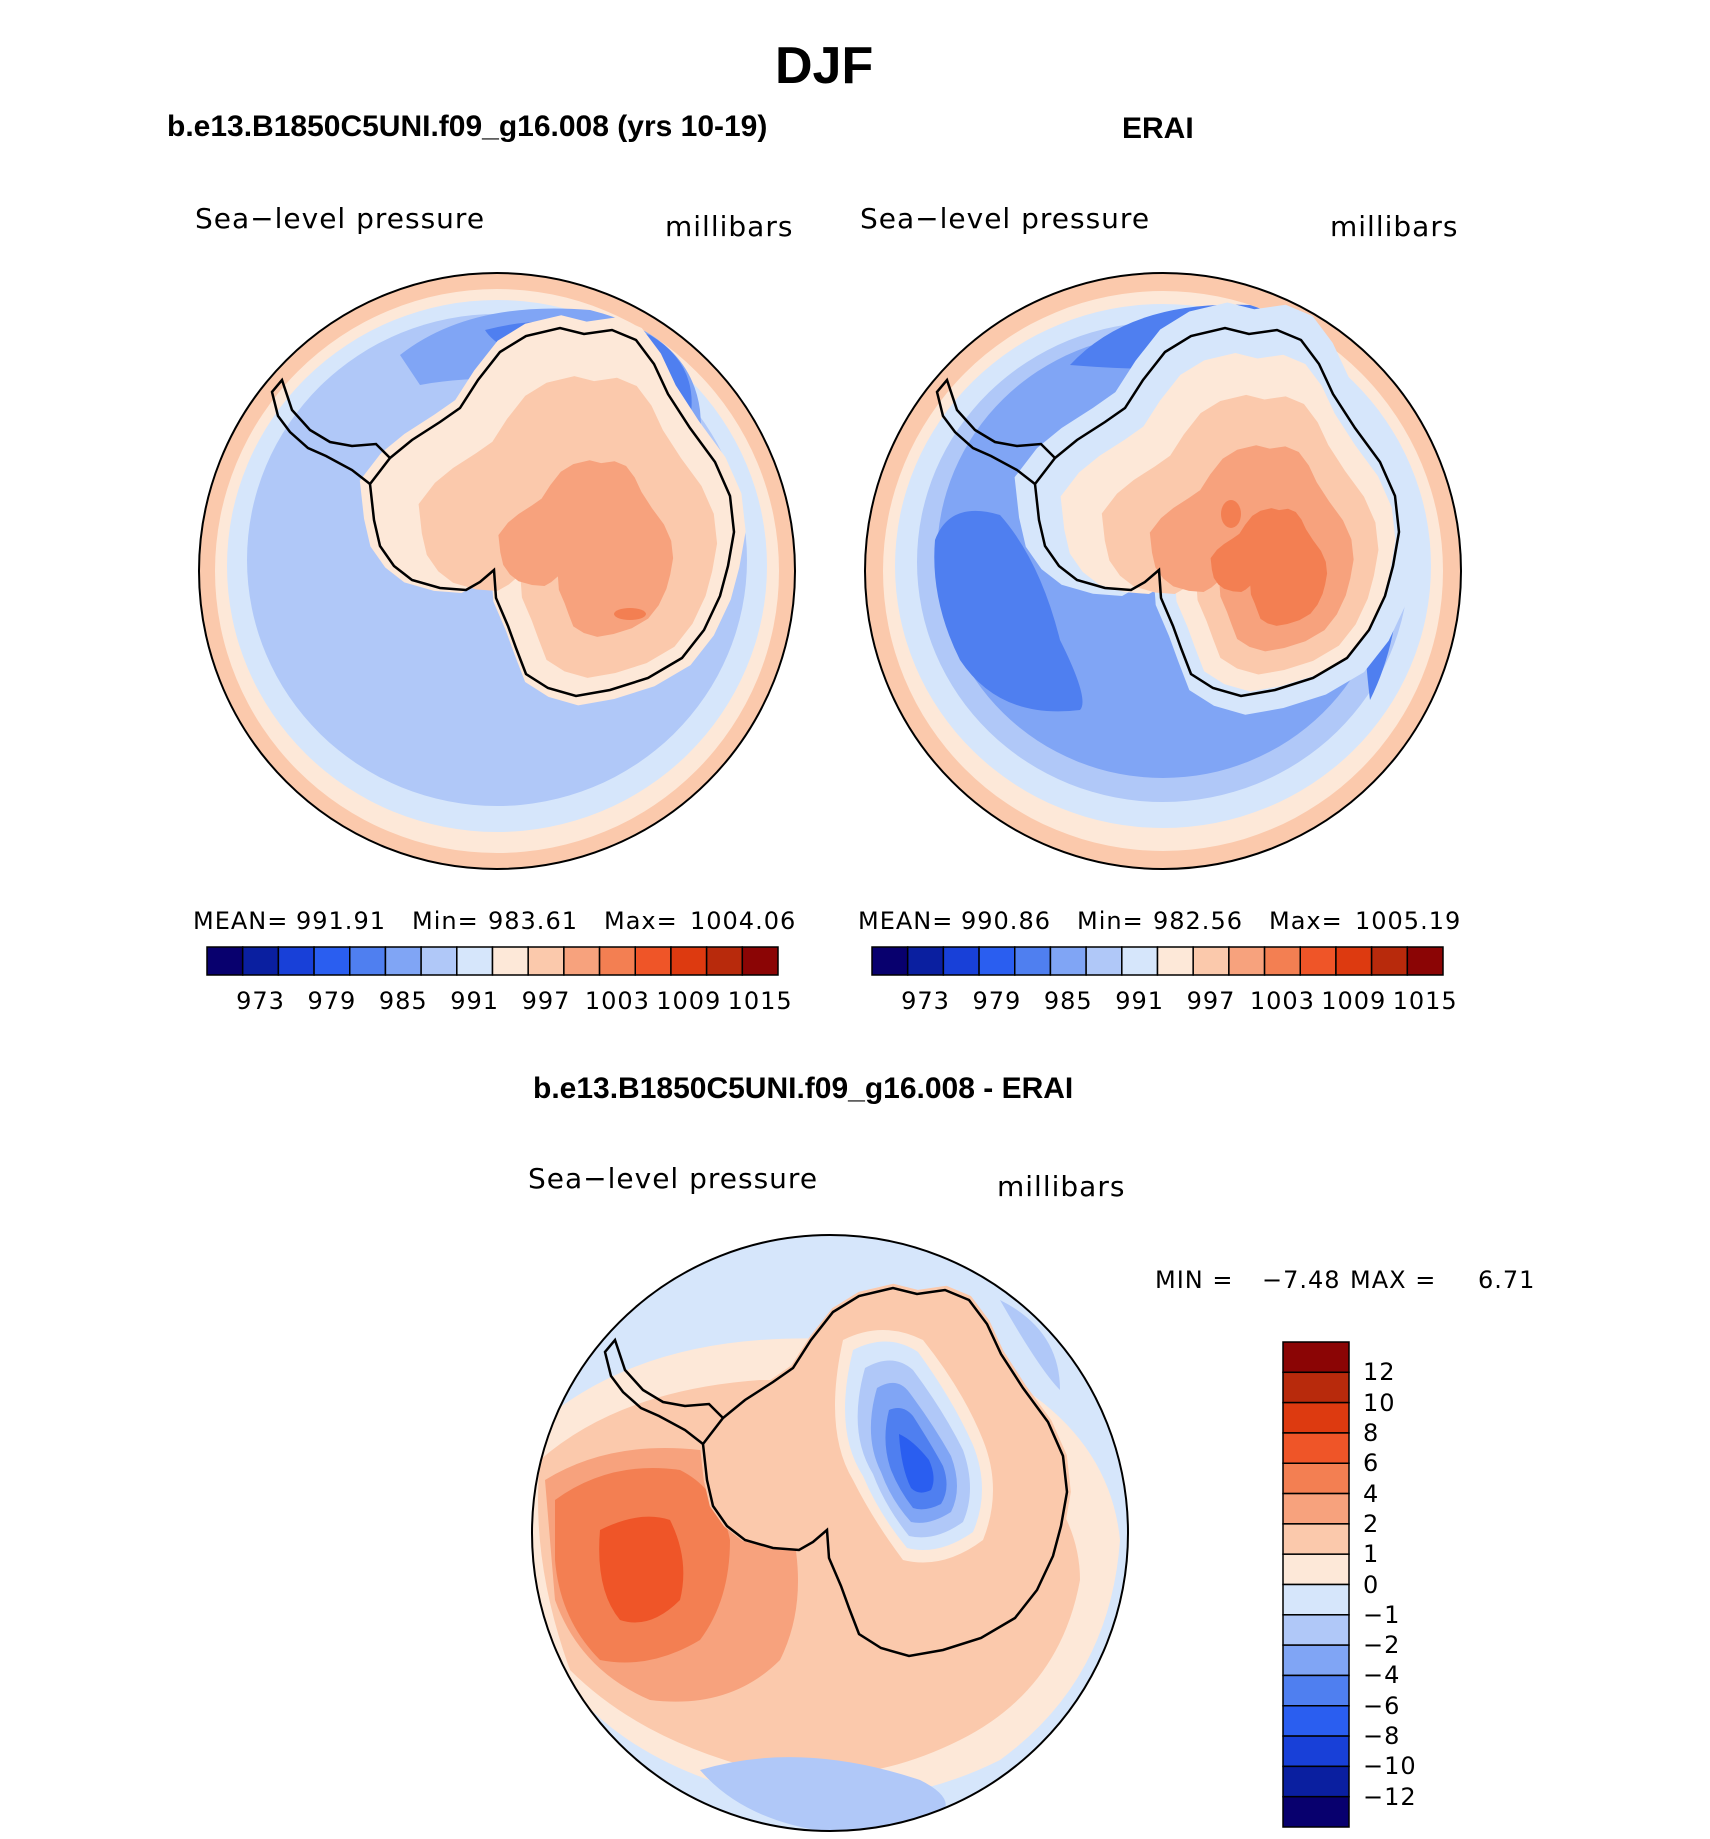 The height and width of the screenshot is (1839, 1710). I want to click on colorbar-tick-label: −4, so click(1382, 1675).